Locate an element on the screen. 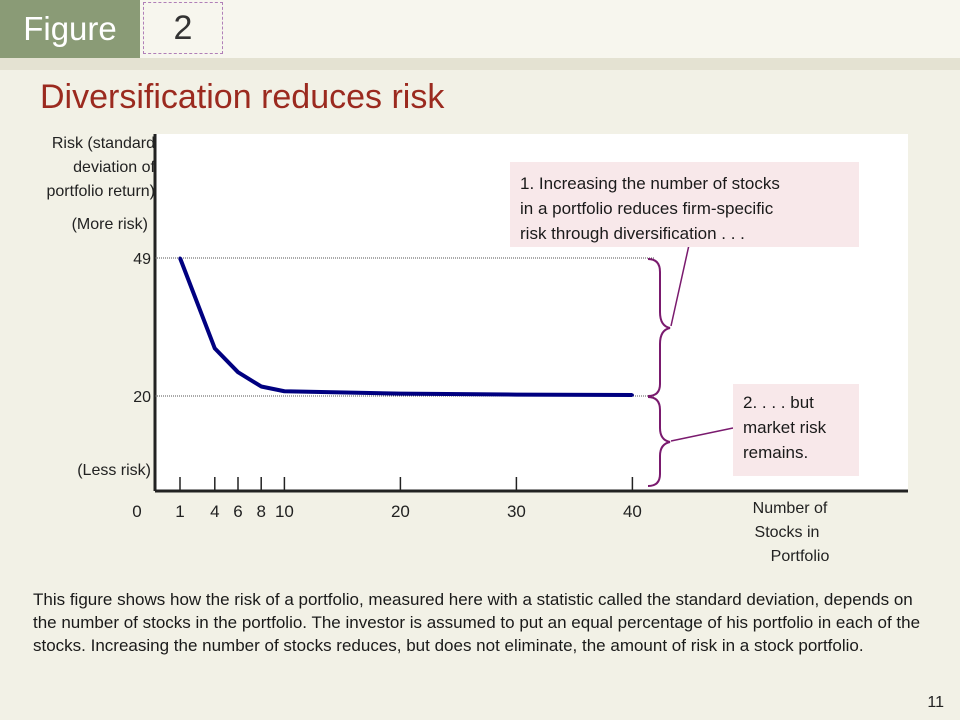 The width and height of the screenshot is (960, 720). figure-label: Figure is located at coordinates (70, 29).